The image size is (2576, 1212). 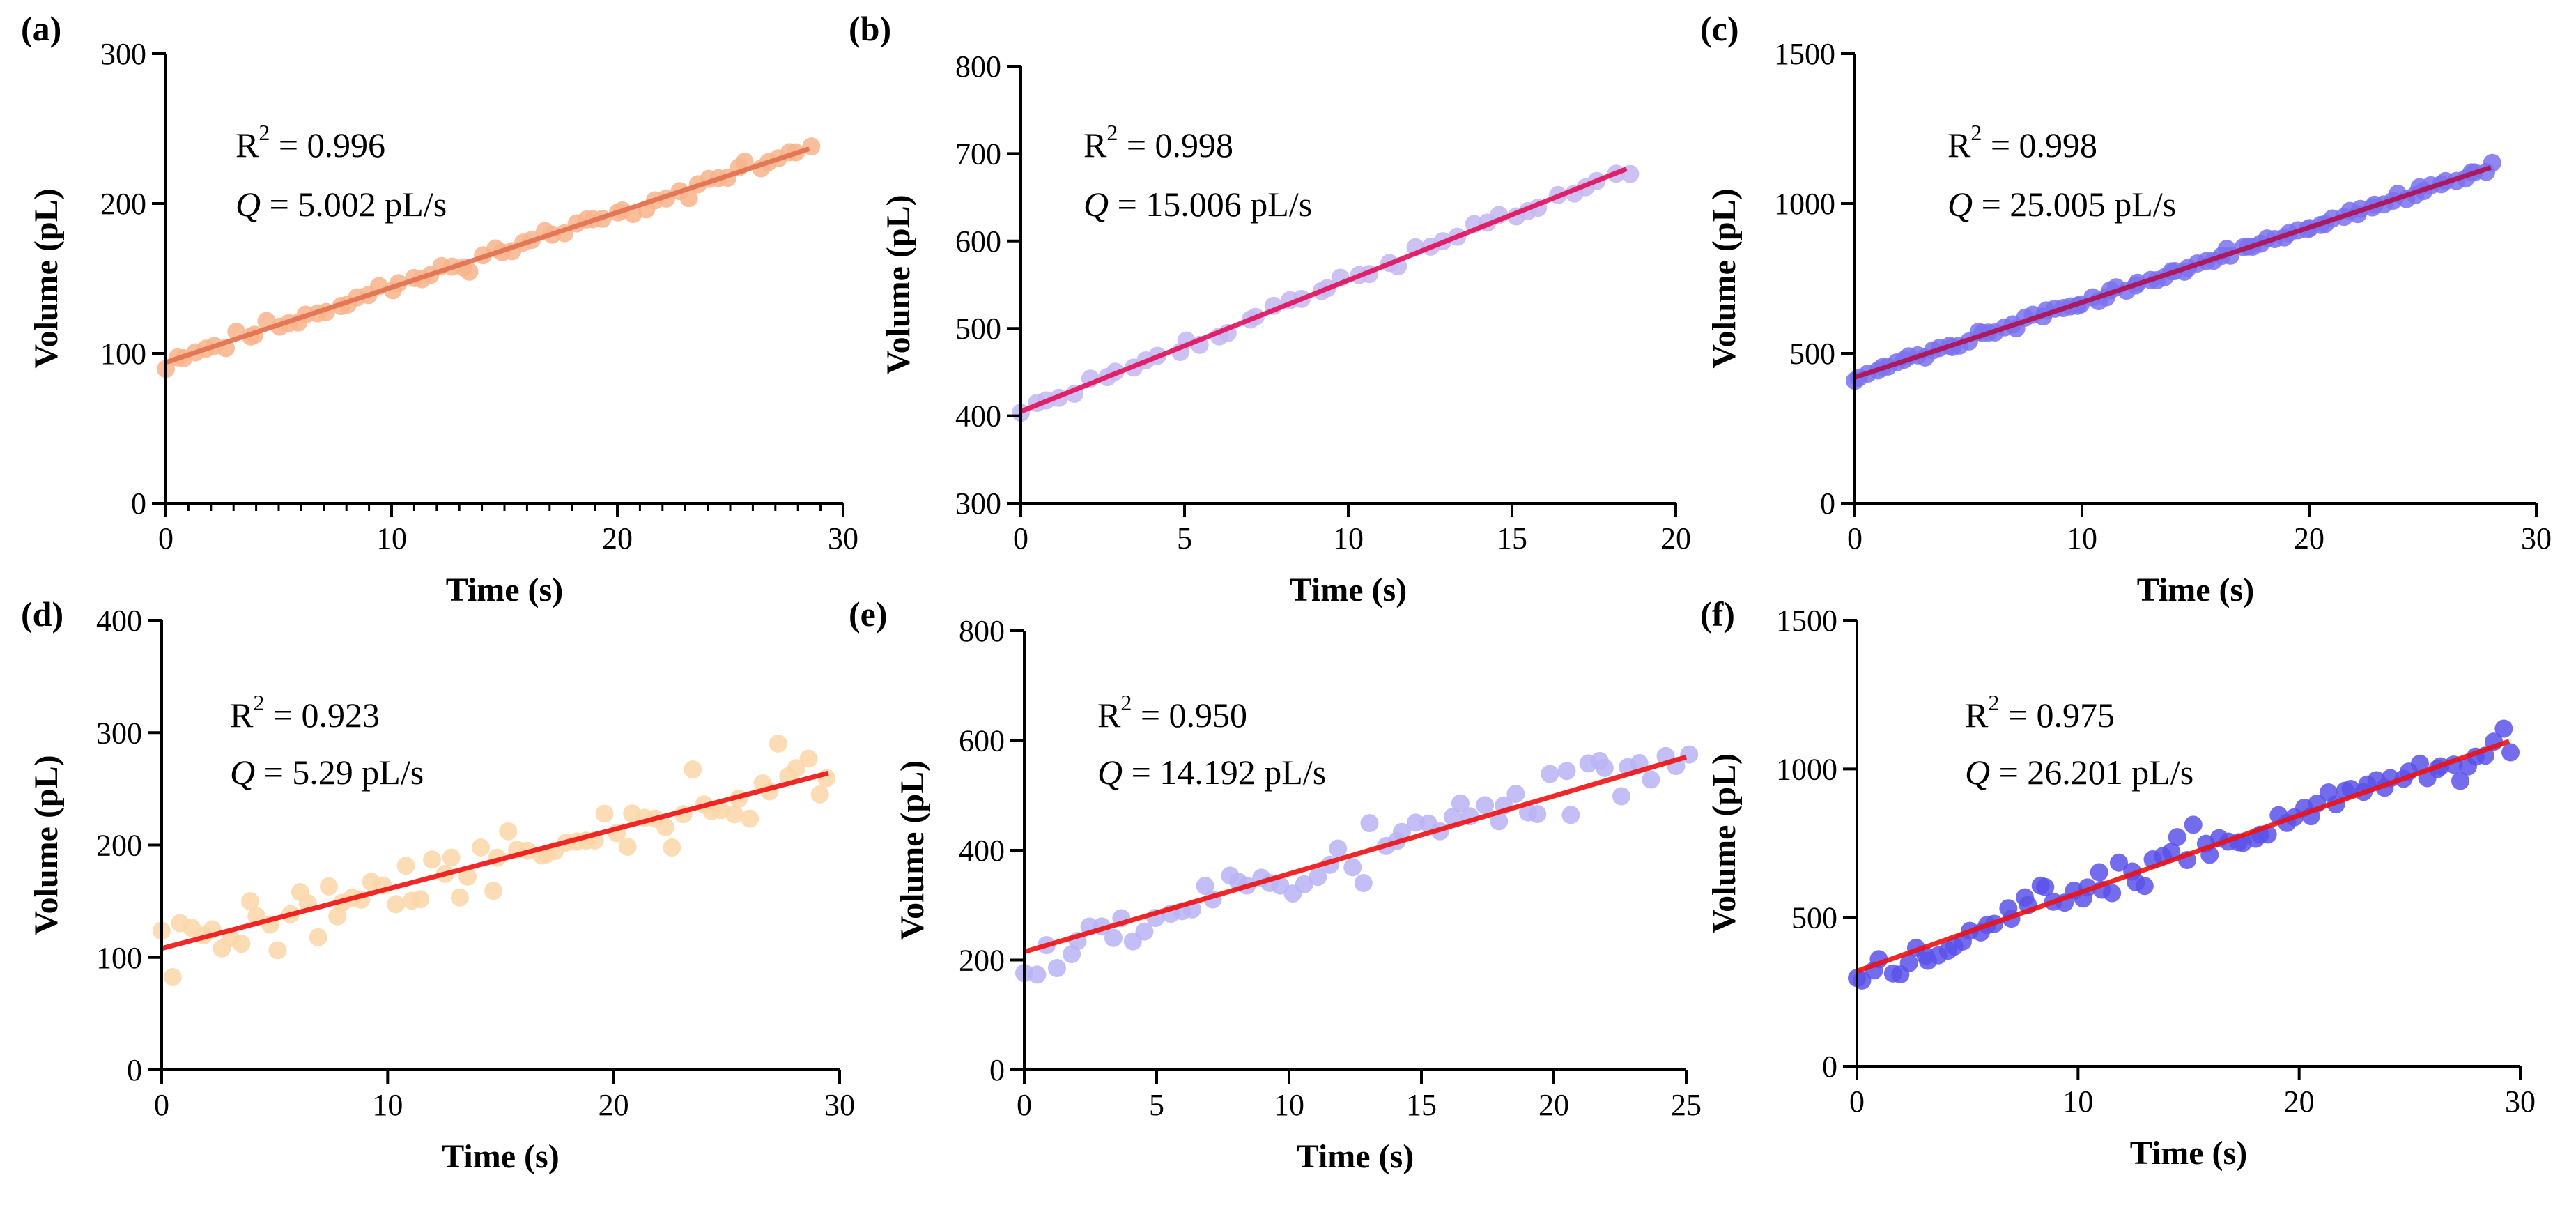 I want to click on panel-label: (f), so click(x=1717, y=614).